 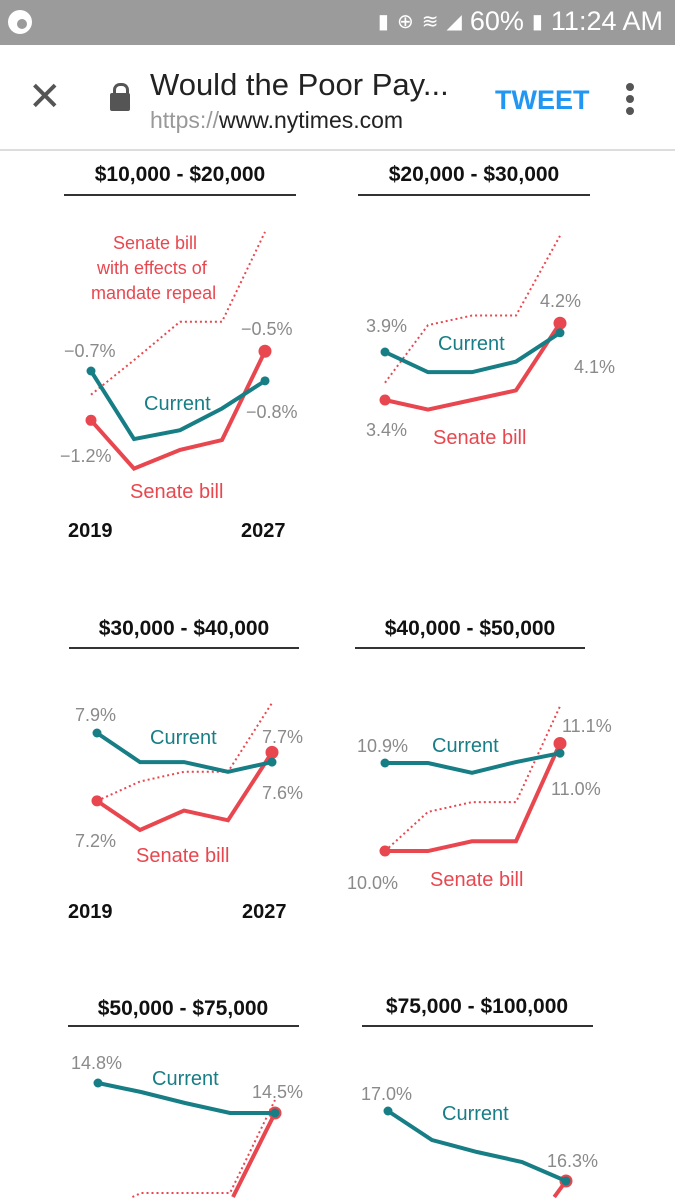 What do you see at coordinates (20, 22) in the screenshot?
I see `chrome-icon` at bounding box center [20, 22].